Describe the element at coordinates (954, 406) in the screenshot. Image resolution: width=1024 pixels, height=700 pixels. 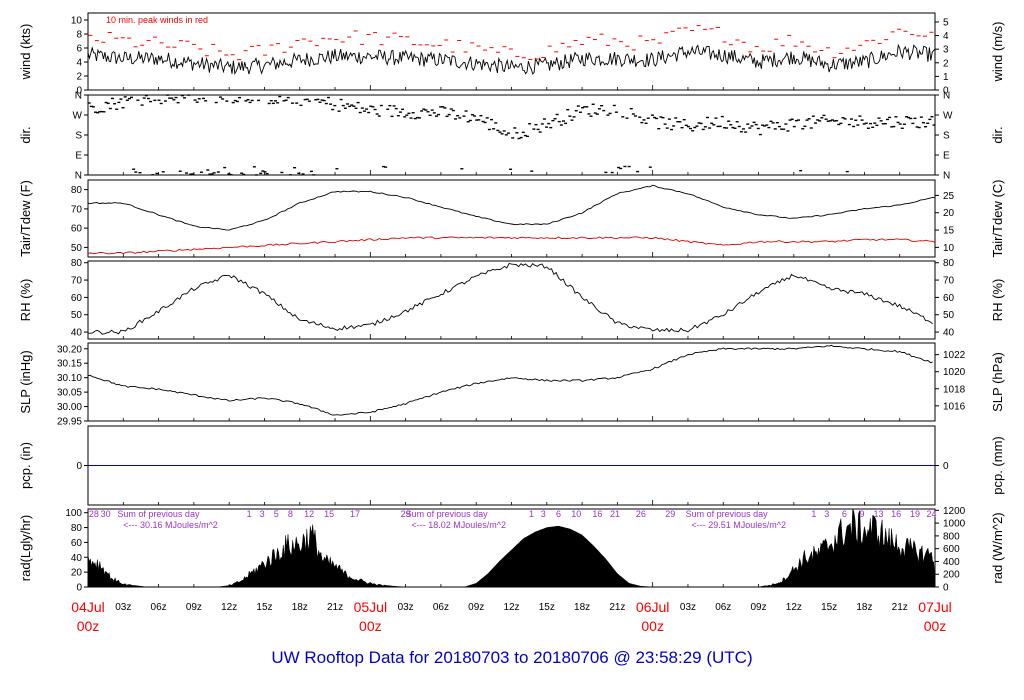
I see `ytick-label-right-pressure: 1016` at that location.